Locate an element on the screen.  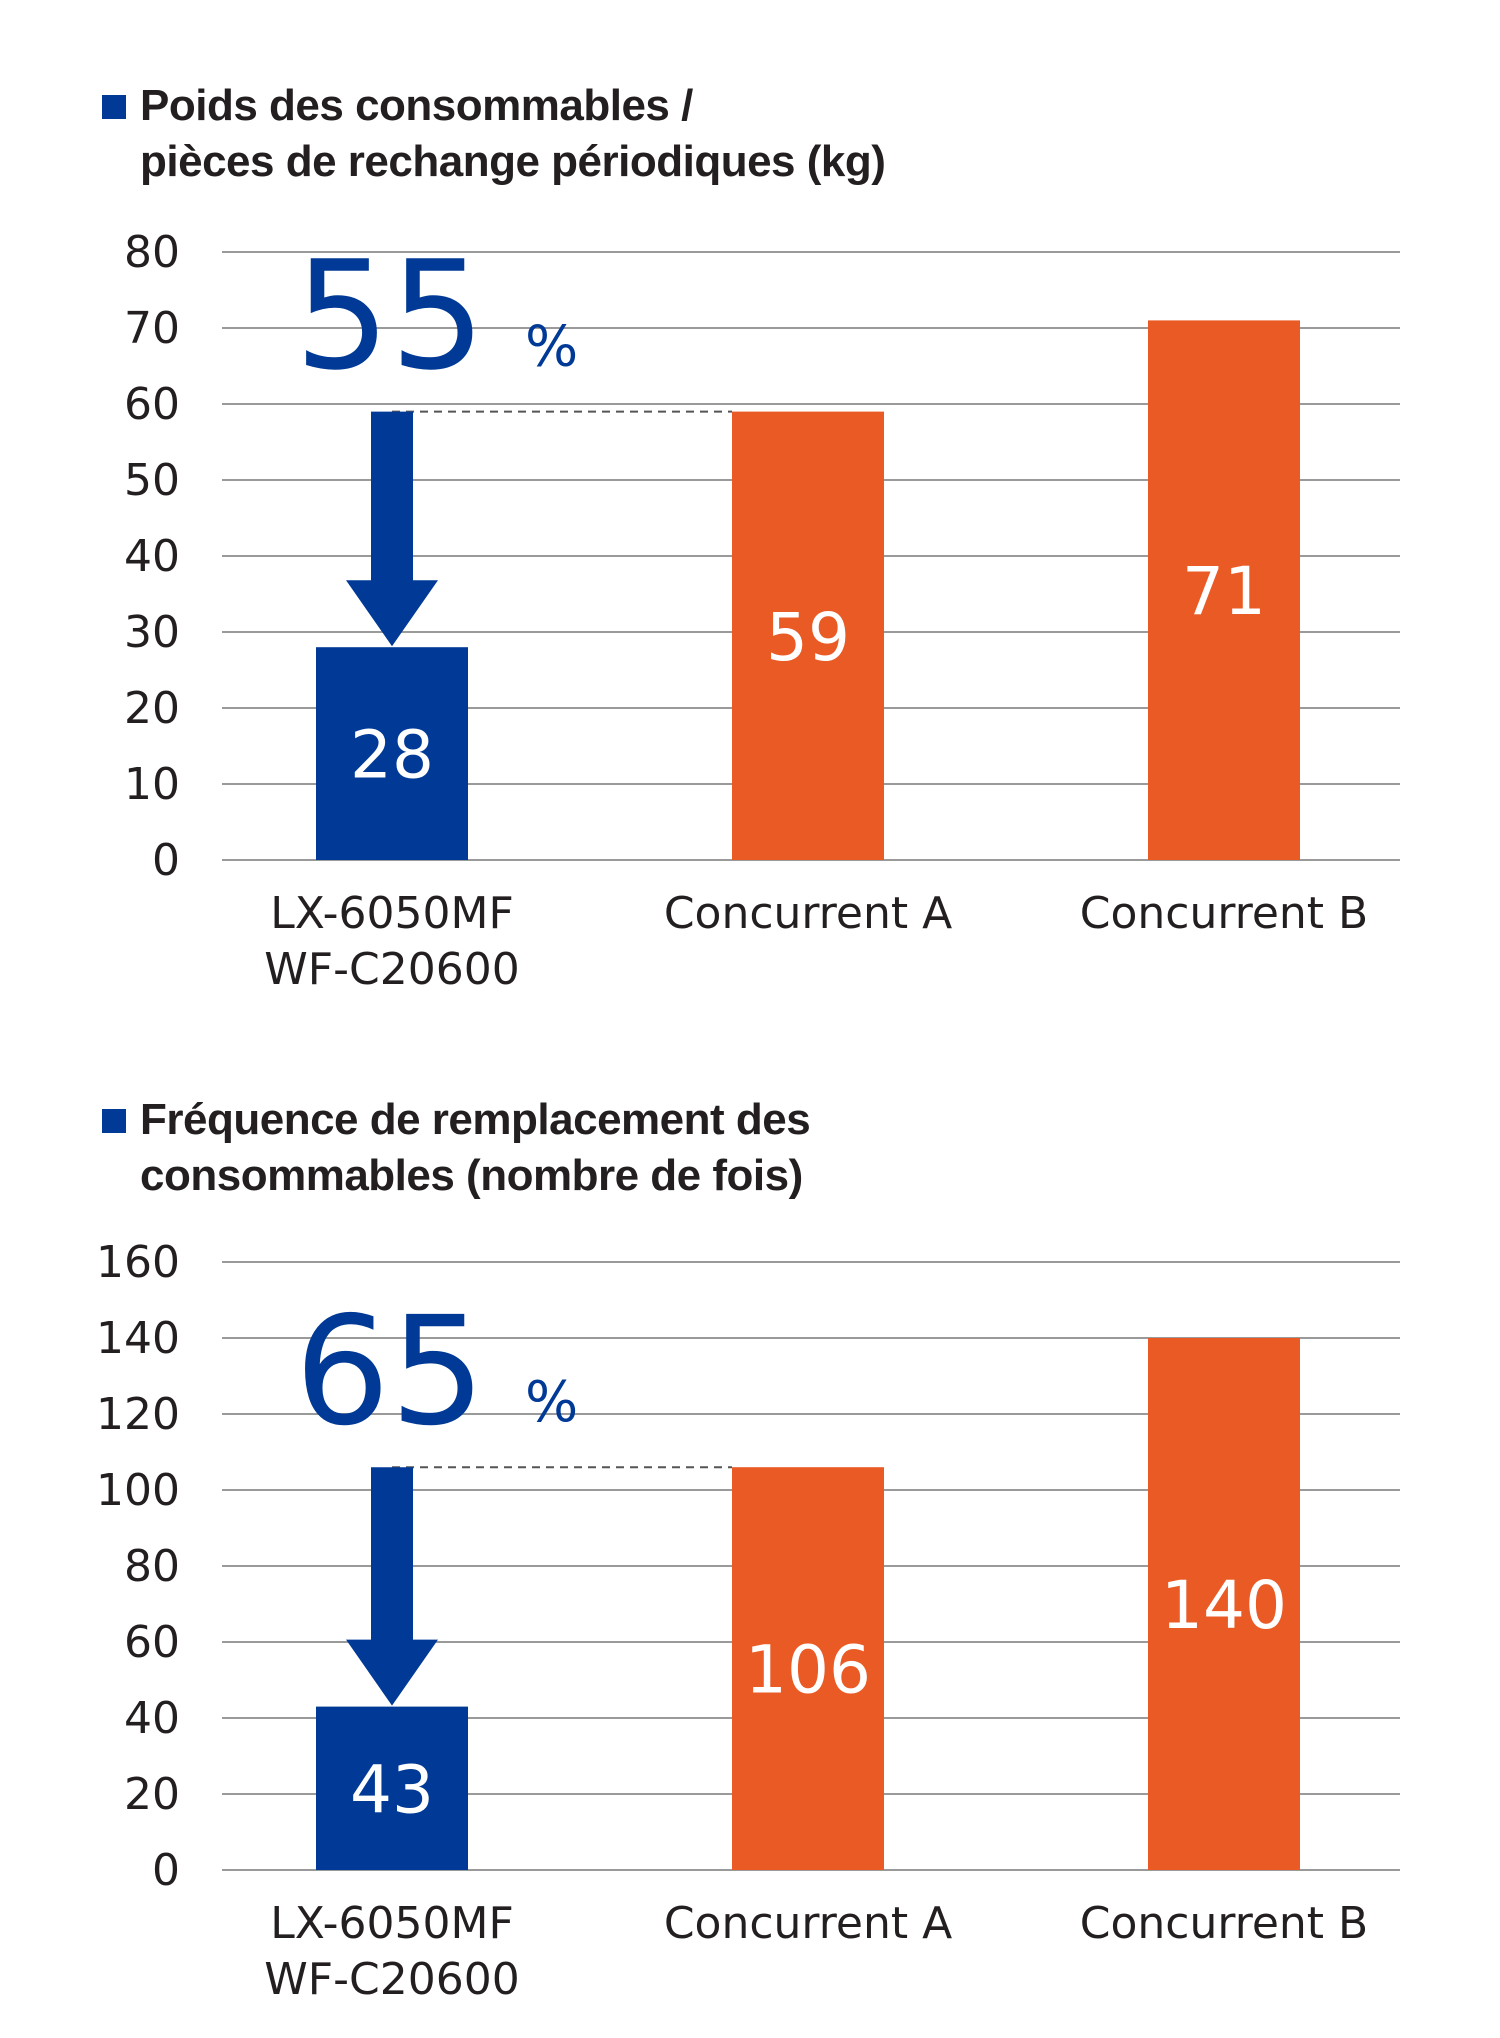
bar-value-label: 28 is located at coordinates (392, 755).